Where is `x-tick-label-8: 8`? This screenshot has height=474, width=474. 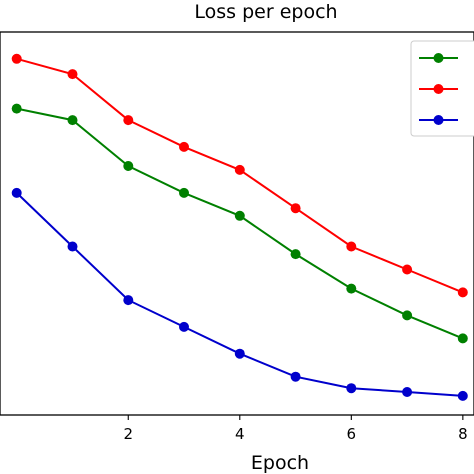
x-tick-label-8: 8 is located at coordinates (463, 434).